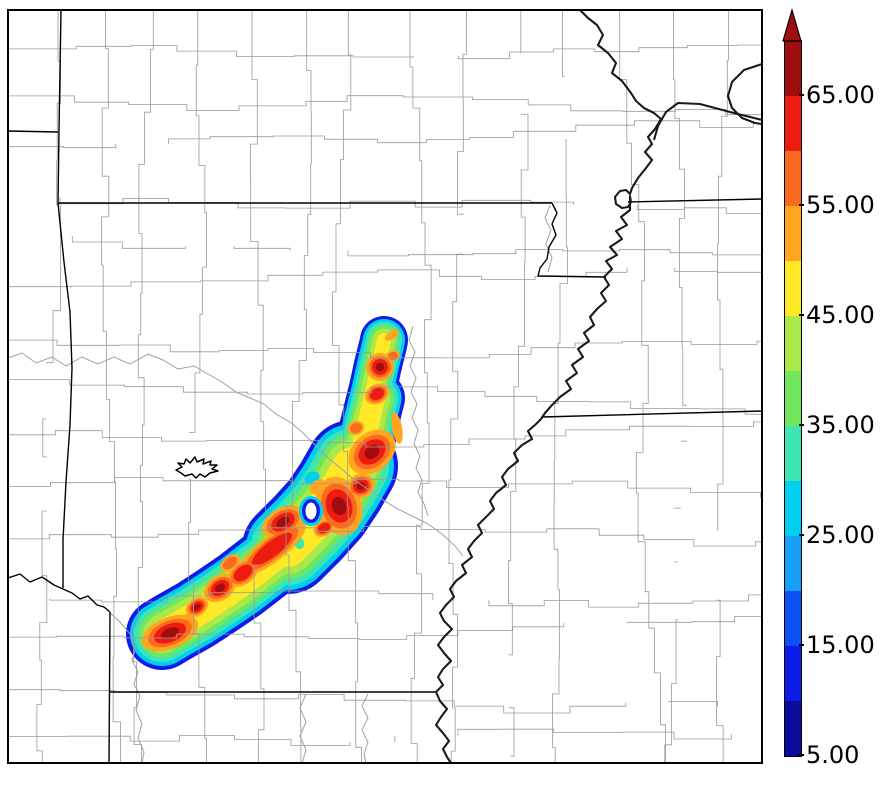 The height and width of the screenshot is (785, 894). Describe the element at coordinates (311, 511) in the screenshot. I see `hole-clear-center` at that location.